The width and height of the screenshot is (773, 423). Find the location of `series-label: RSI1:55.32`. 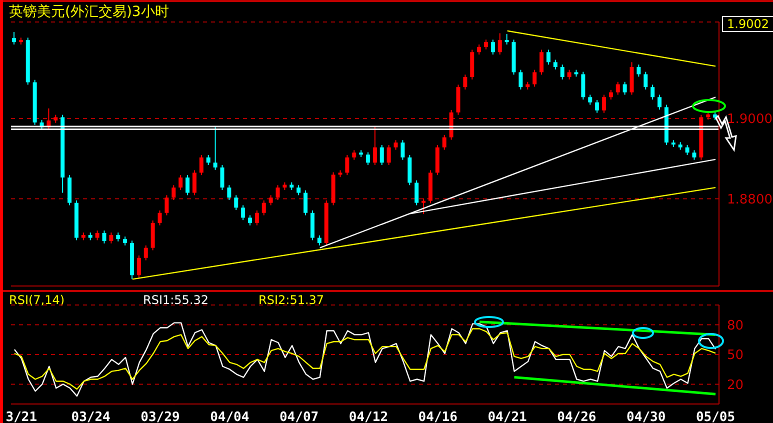

series-label: RSI1:55.32 is located at coordinates (176, 300).